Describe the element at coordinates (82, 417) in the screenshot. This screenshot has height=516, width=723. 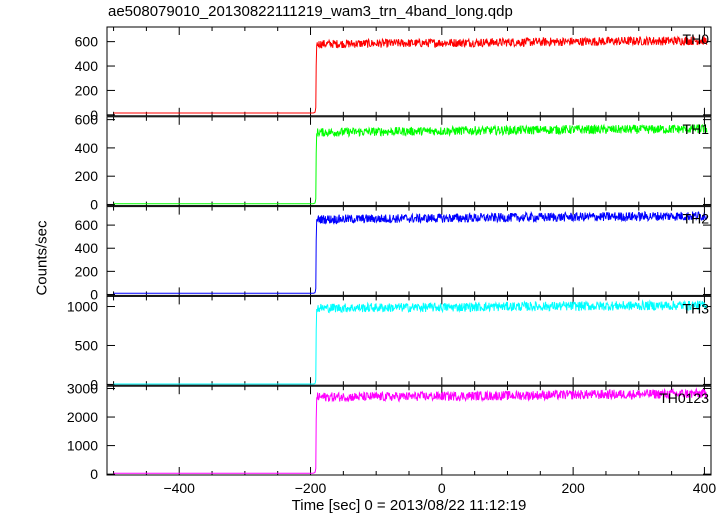
I see `y-tick-label-th0123: 2000` at that location.